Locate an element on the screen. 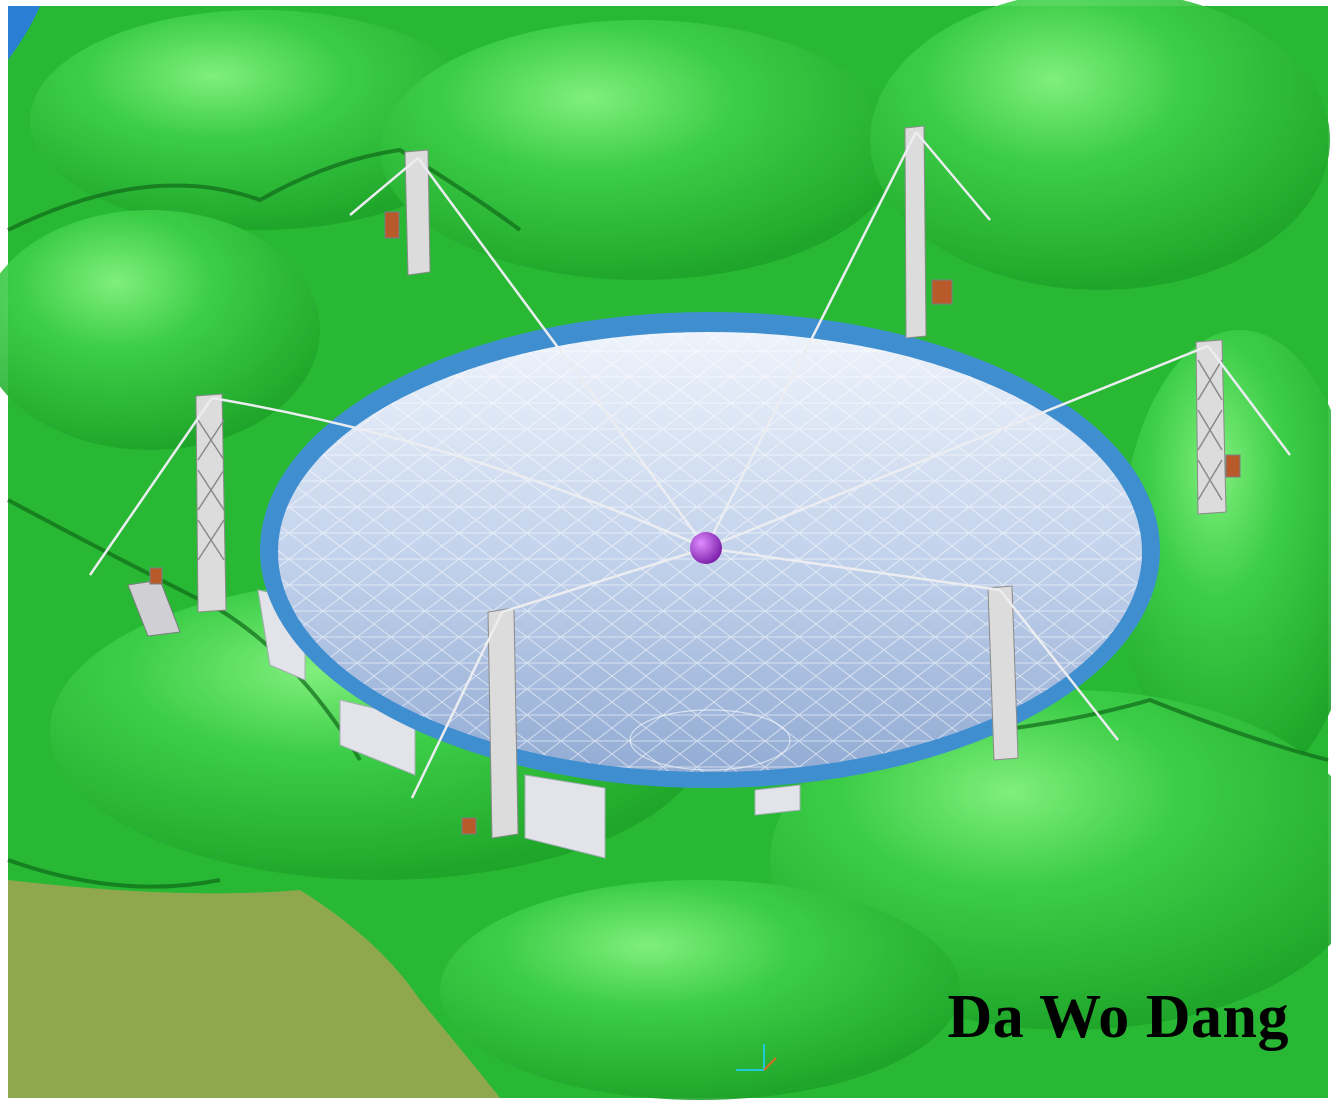 This screenshot has width=1331, height=1101. location-caption: Da Wo Dang is located at coordinates (1118, 1017).